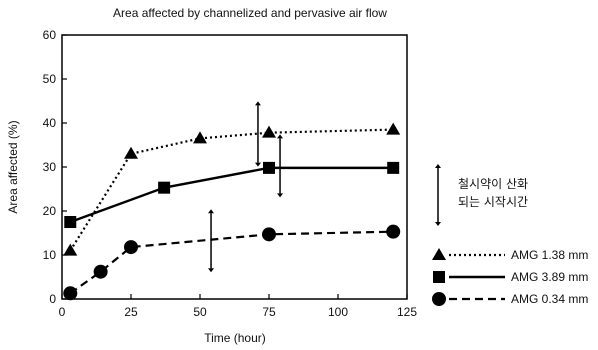  What do you see at coordinates (50, 35) in the screenshot?
I see `y-tick-label: 60` at bounding box center [50, 35].